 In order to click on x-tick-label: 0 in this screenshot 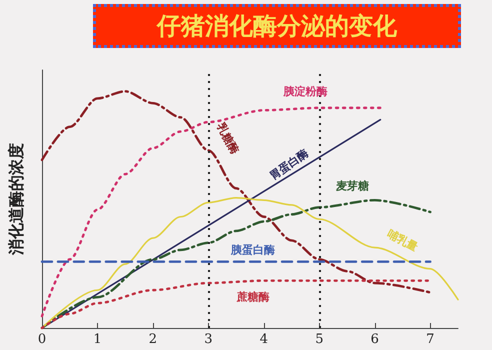, I will do `click(42, 339)`.